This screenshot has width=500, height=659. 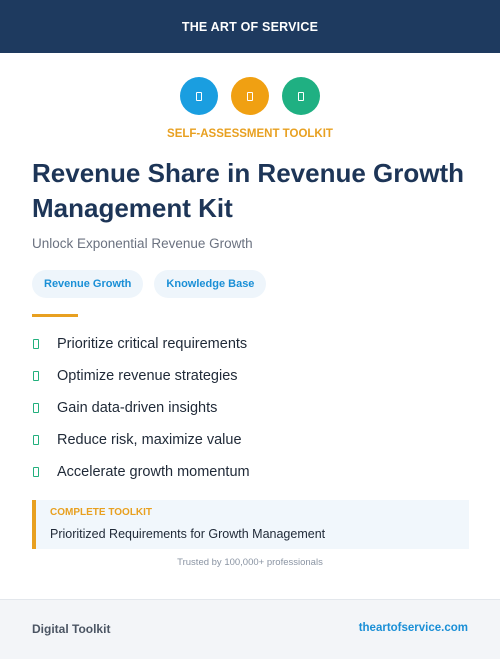 I want to click on feature-text: Optimize revenue strategies, so click(x=147, y=376).